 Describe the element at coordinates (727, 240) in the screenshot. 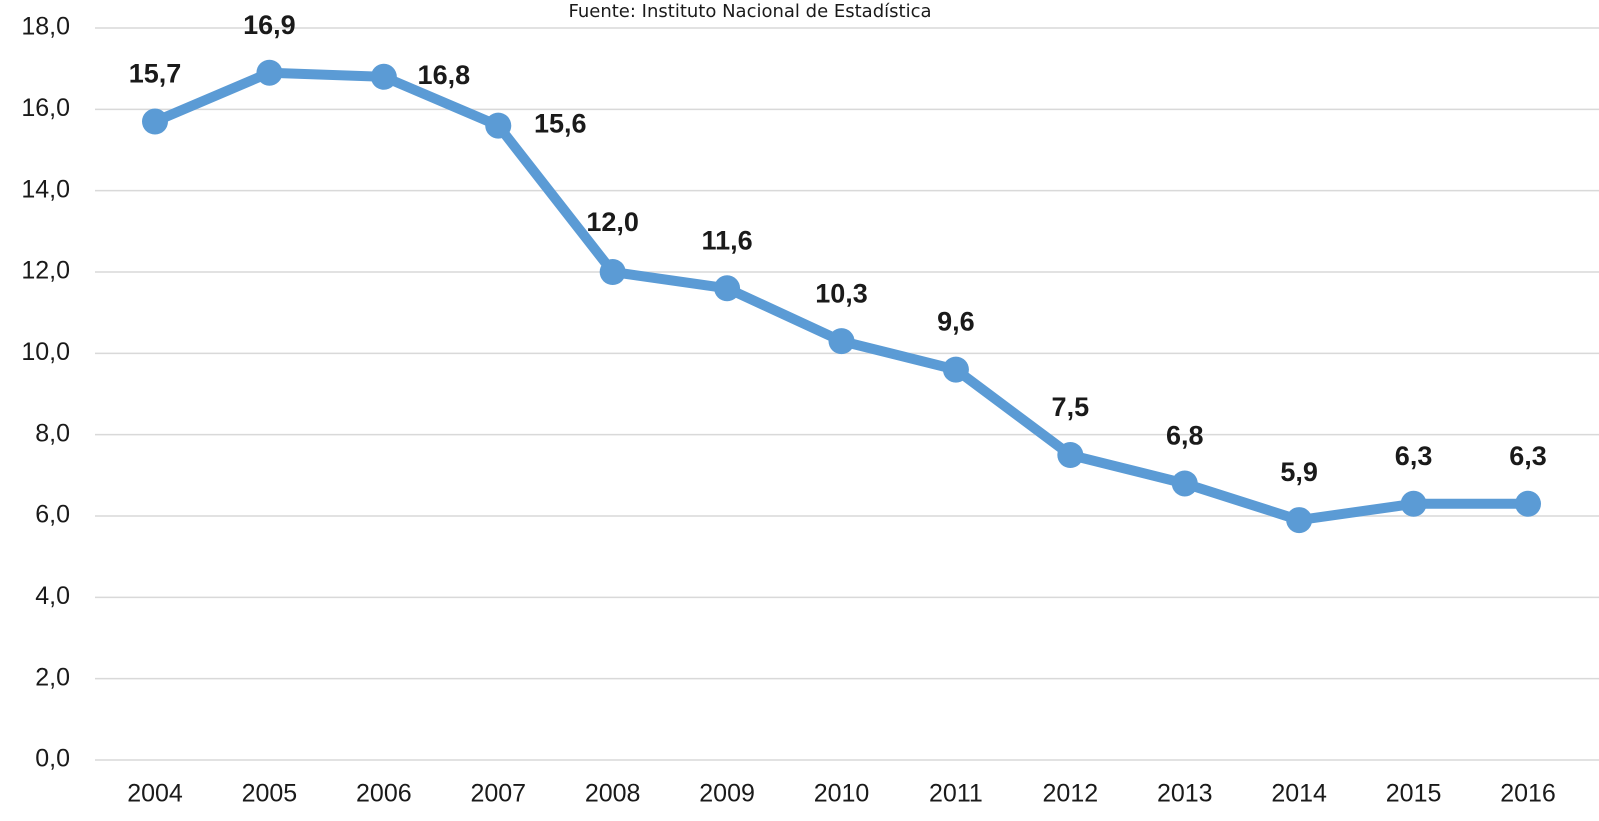

I see `data-label: 11,6` at that location.